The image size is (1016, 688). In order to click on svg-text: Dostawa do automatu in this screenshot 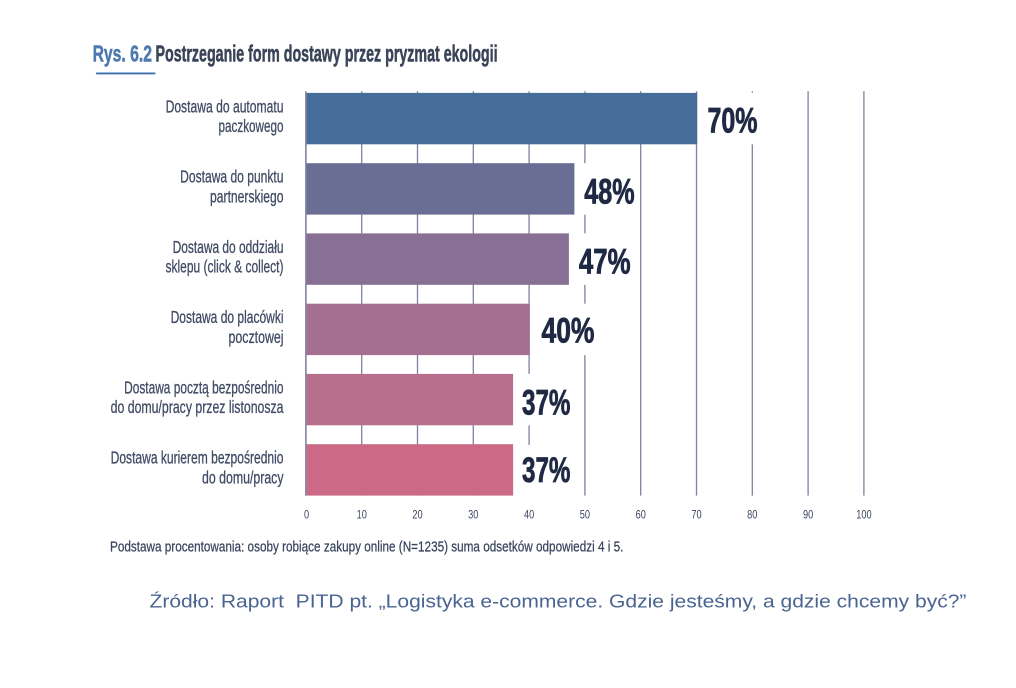, I will do `click(225, 107)`.